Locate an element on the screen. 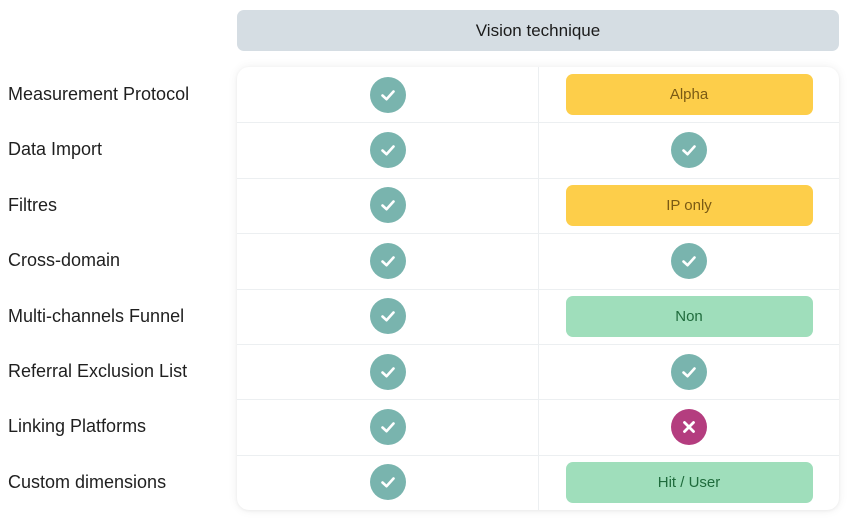  col2-cell: Hit / User is located at coordinates (689, 482).